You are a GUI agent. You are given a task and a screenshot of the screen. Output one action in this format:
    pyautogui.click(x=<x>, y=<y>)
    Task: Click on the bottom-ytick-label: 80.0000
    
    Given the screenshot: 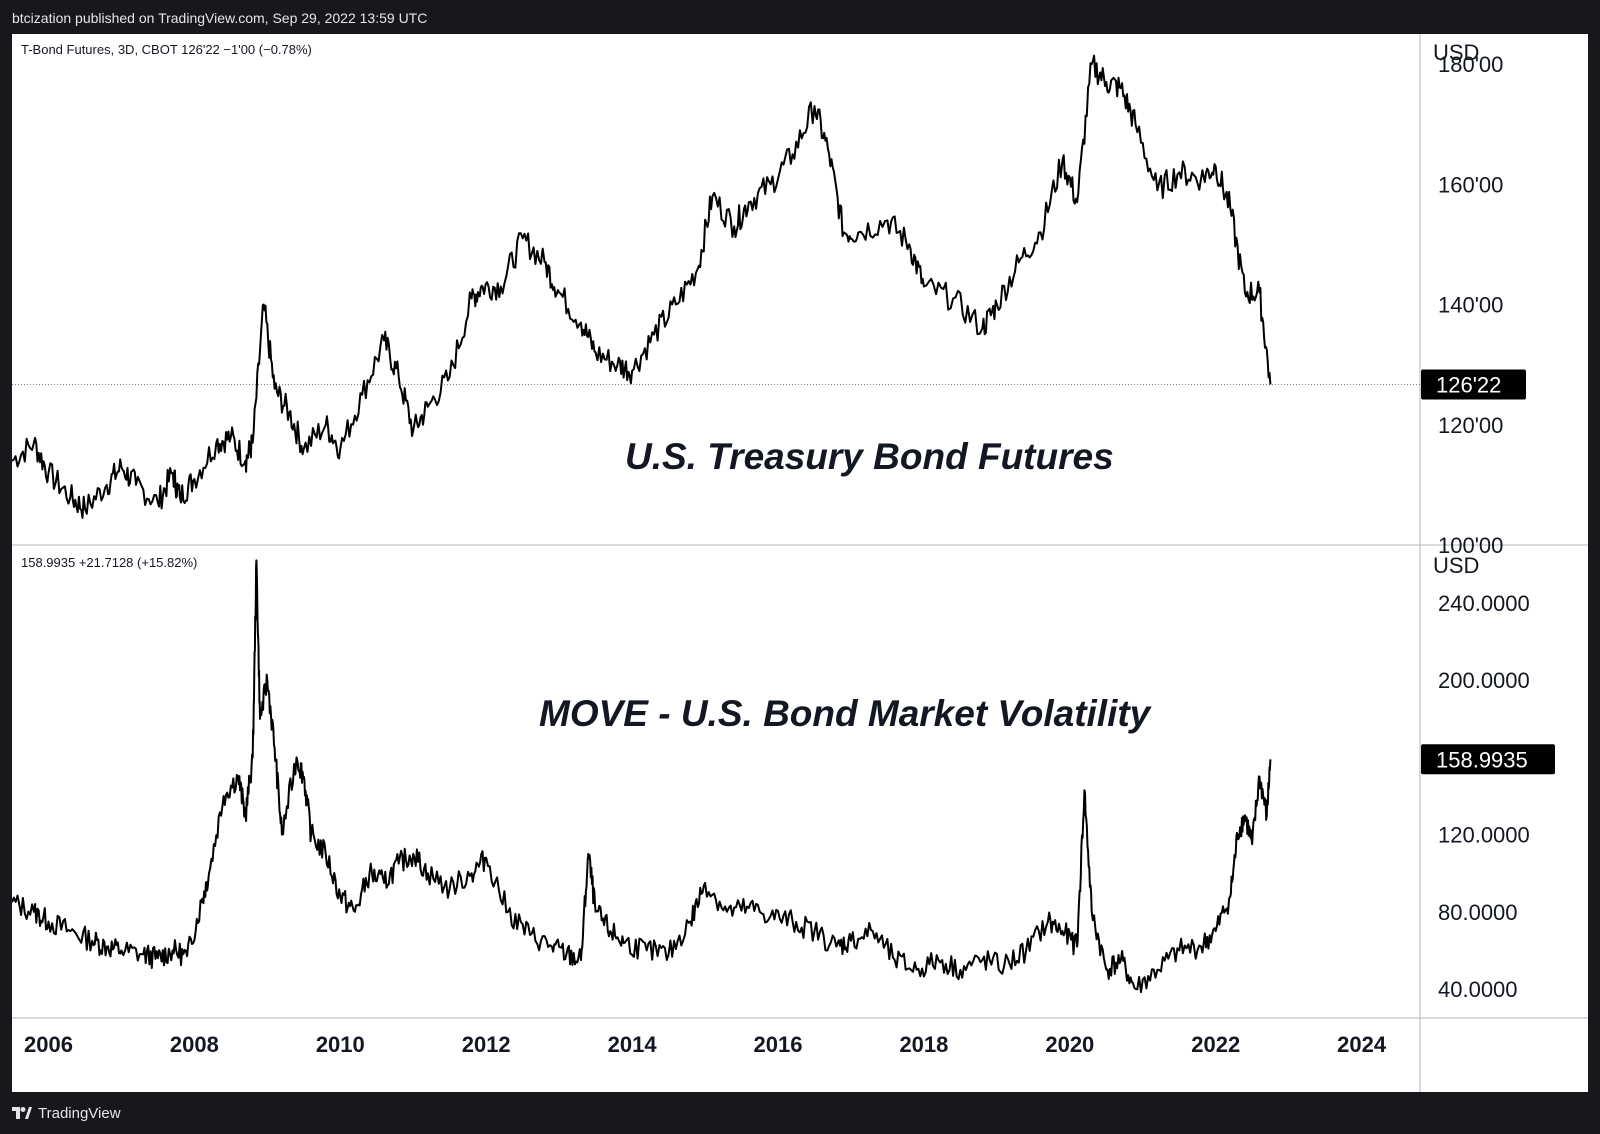 What is the action you would take?
    pyautogui.click(x=1478, y=912)
    